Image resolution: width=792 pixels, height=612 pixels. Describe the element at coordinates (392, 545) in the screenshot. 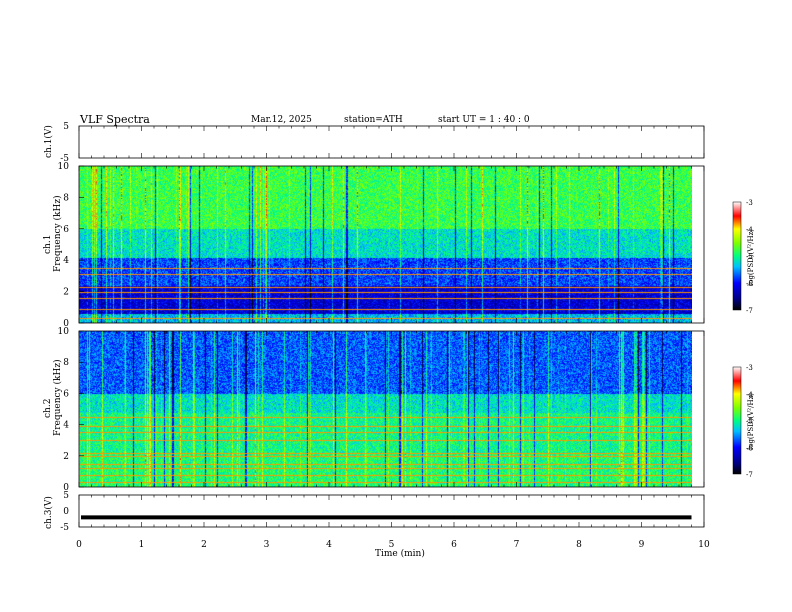

I see `x-tick-label: 5` at that location.